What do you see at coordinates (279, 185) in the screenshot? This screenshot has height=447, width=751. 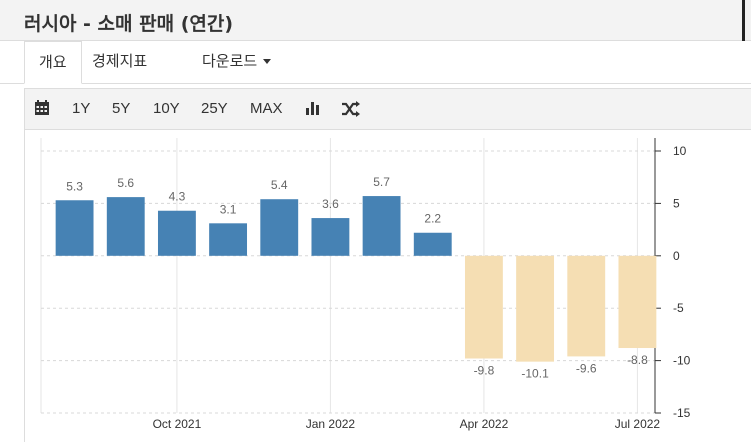 I see `bar-value-label: 5.4` at bounding box center [279, 185].